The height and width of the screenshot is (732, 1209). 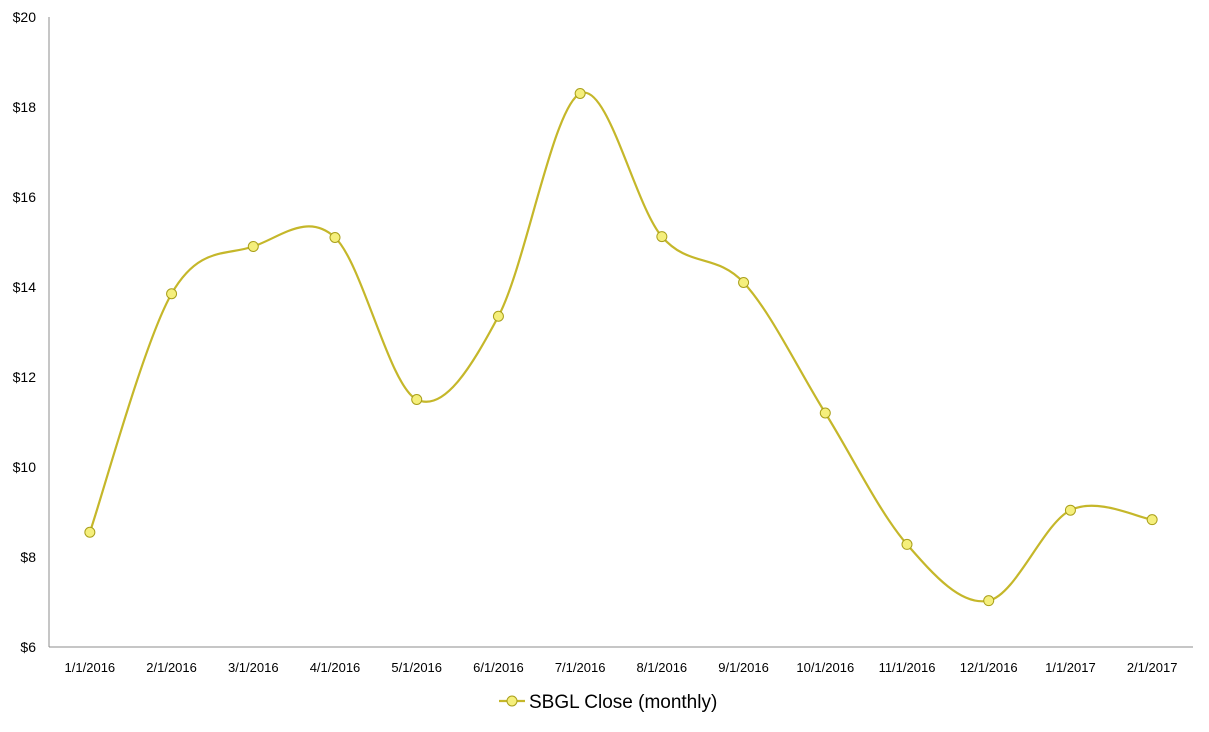 What do you see at coordinates (512, 701) in the screenshot?
I see `legend-marker-swatch` at bounding box center [512, 701].